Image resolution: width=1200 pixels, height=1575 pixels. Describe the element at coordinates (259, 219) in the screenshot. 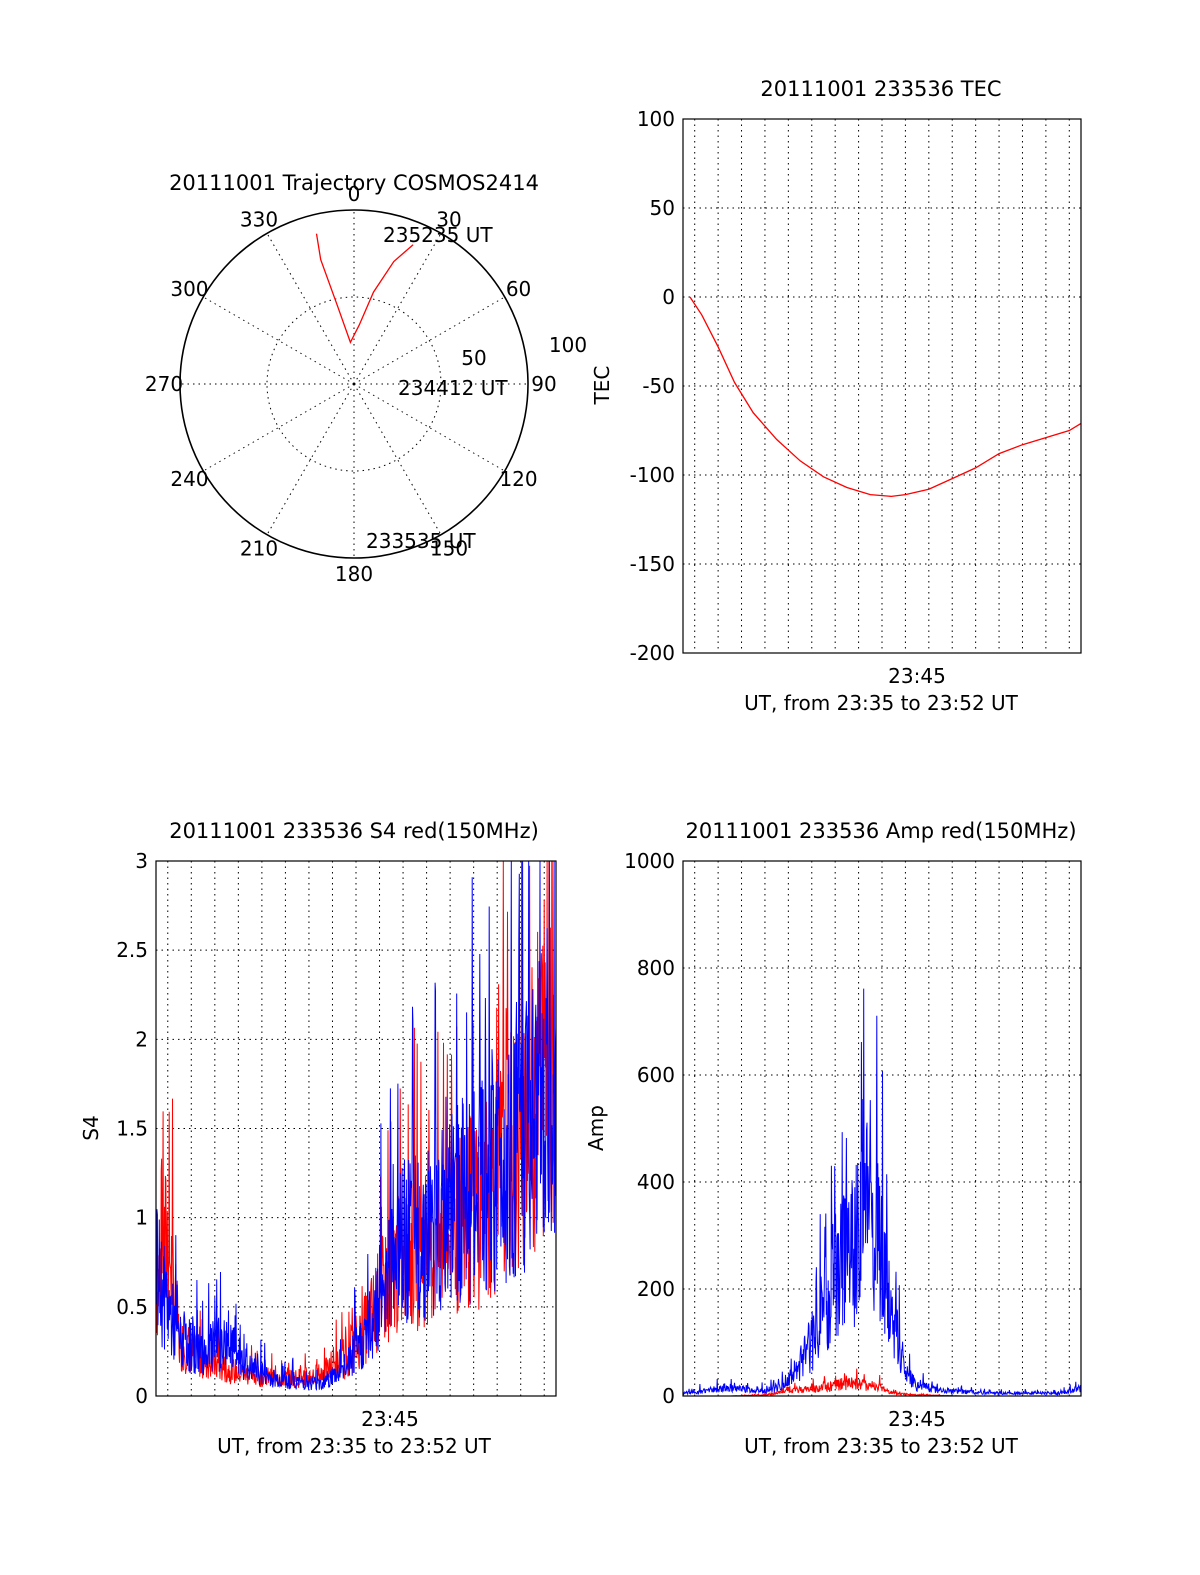

I see `polar-angle-label: 330` at that location.